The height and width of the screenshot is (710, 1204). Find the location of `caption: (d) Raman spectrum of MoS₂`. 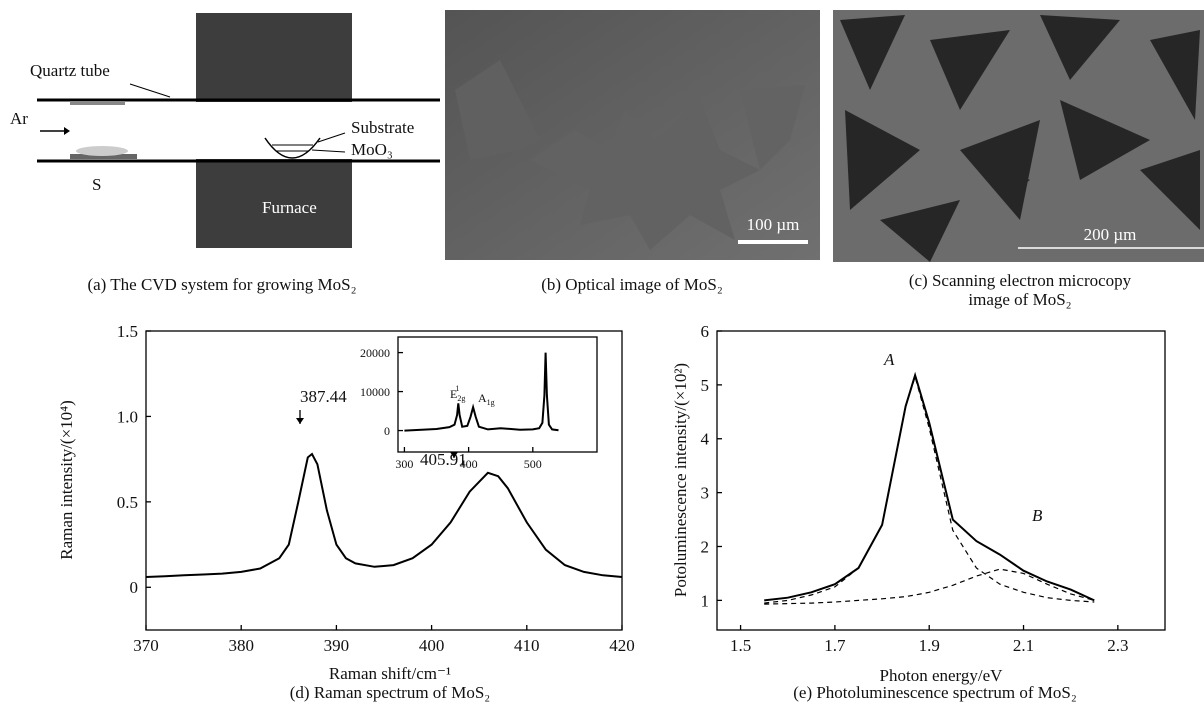

caption: (d) Raman spectrum of MoS₂ is located at coordinates (390, 692).